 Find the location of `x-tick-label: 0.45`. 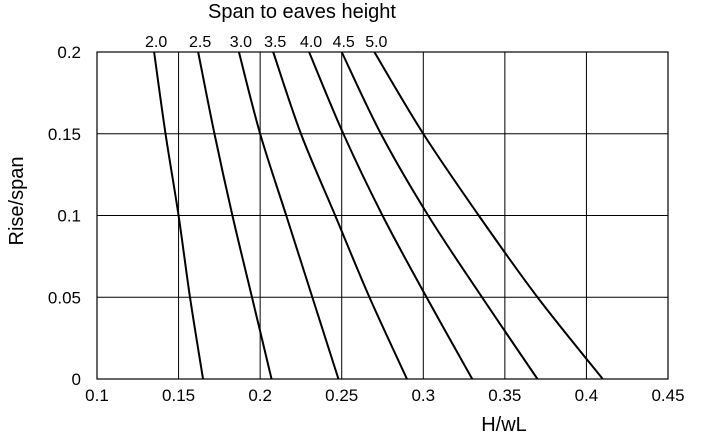

x-tick-label: 0.45 is located at coordinates (667, 395).